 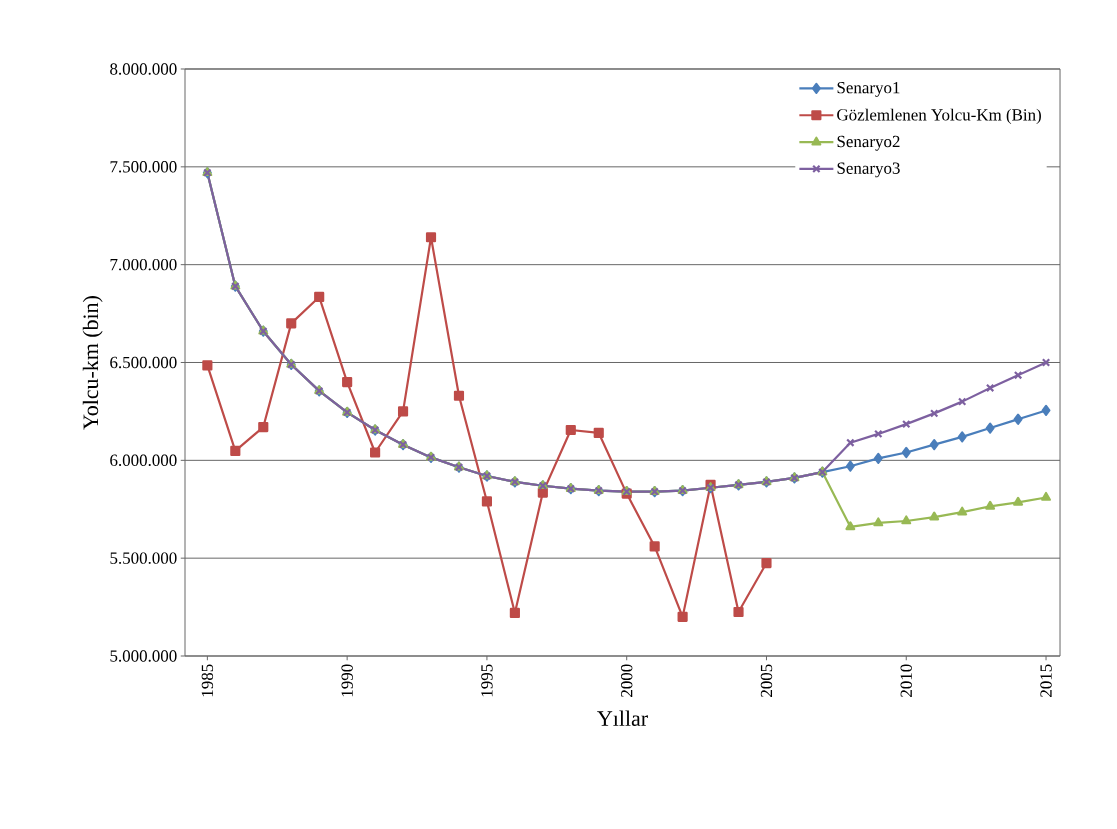 What do you see at coordinates (868, 143) in the screenshot?
I see `legend-label: Senaryo2` at bounding box center [868, 143].